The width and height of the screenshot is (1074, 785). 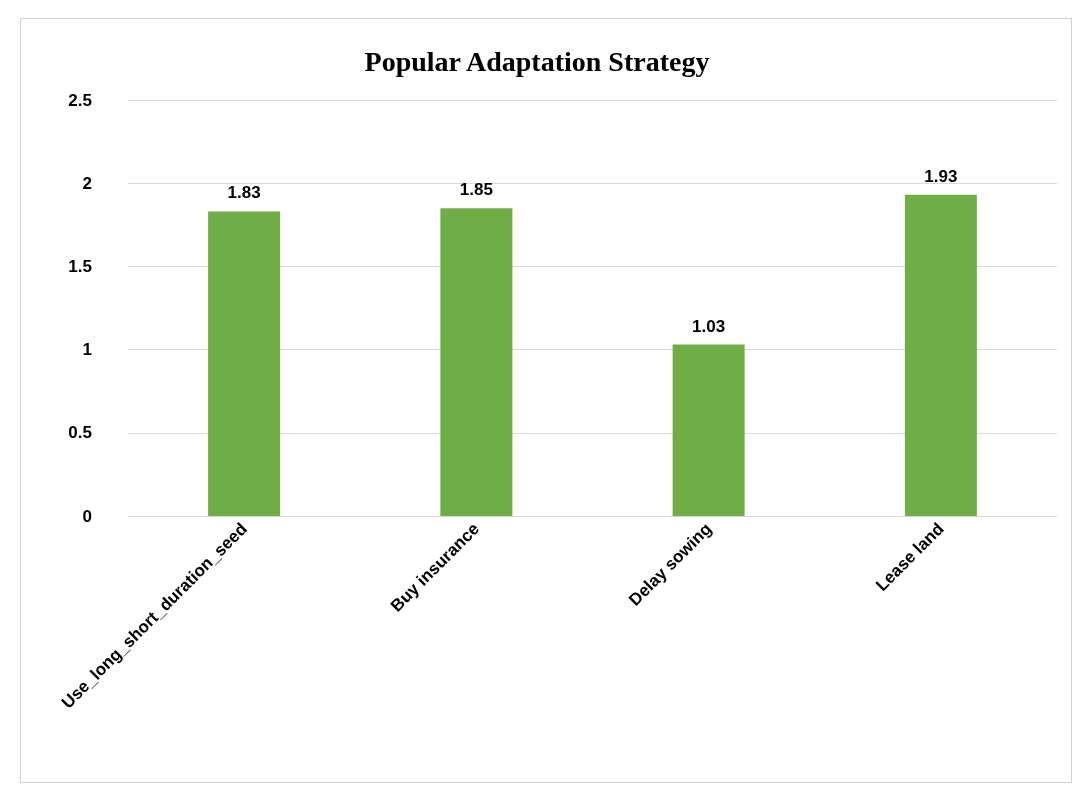 What do you see at coordinates (80, 100) in the screenshot?
I see `y-tick-label: 2.5` at bounding box center [80, 100].